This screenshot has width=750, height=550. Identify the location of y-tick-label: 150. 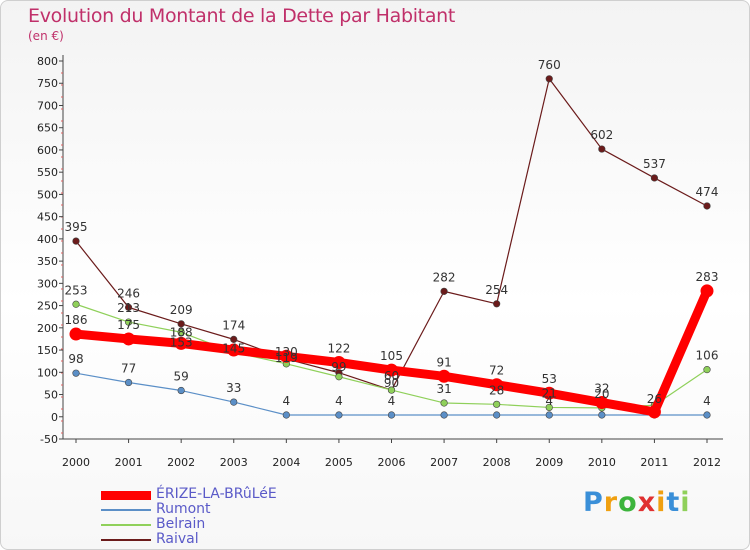
(47, 350).